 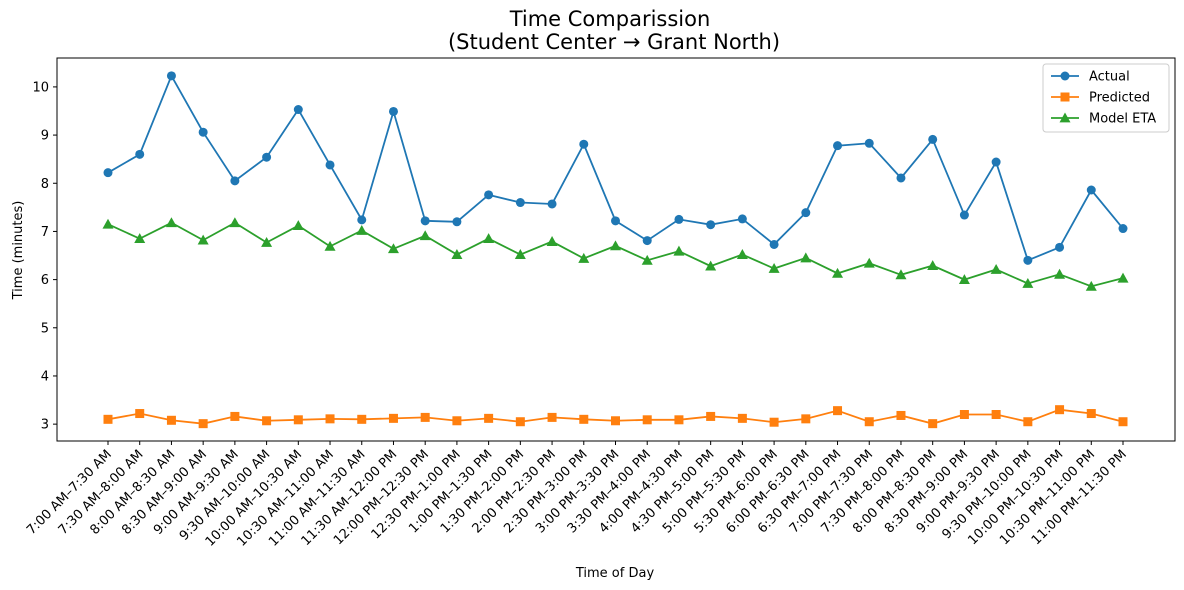 I want to click on legend: Actual Predicted Model ETA, so click(x=1106, y=98).